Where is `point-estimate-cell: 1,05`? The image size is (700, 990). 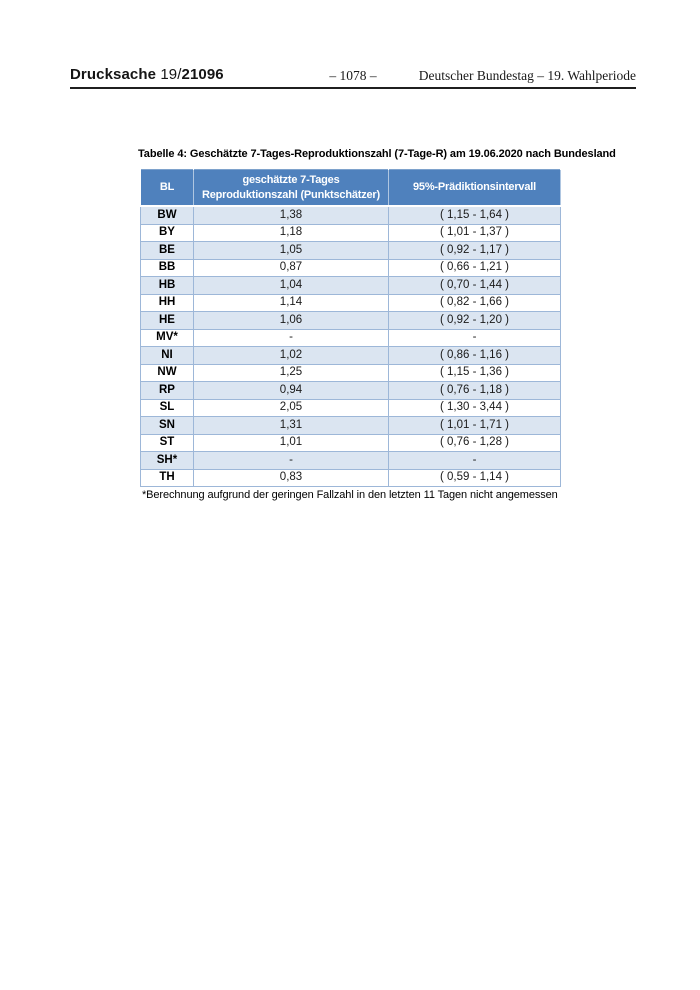
point-estimate-cell: 1,05 is located at coordinates (291, 250).